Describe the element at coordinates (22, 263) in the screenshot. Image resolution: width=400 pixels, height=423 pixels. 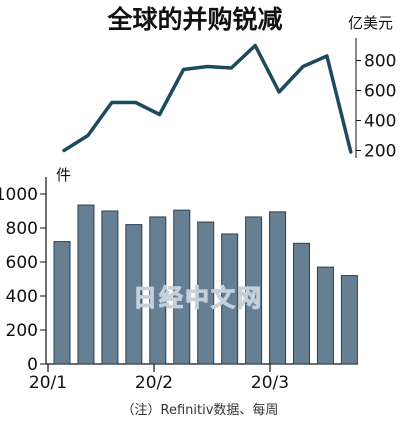
I see `bar-y-tick-label: 600` at that location.